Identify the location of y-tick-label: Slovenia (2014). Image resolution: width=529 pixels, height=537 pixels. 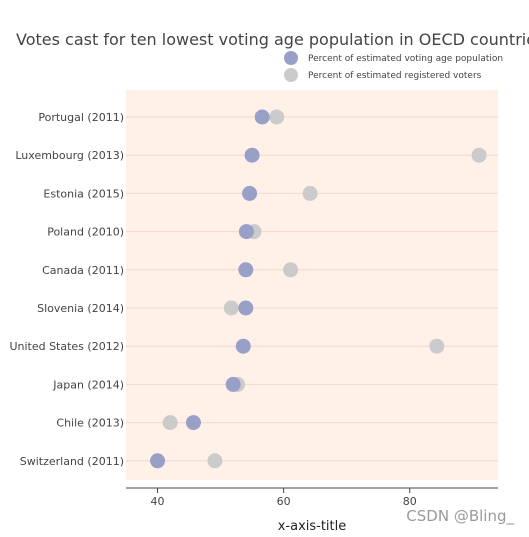
(80, 308).